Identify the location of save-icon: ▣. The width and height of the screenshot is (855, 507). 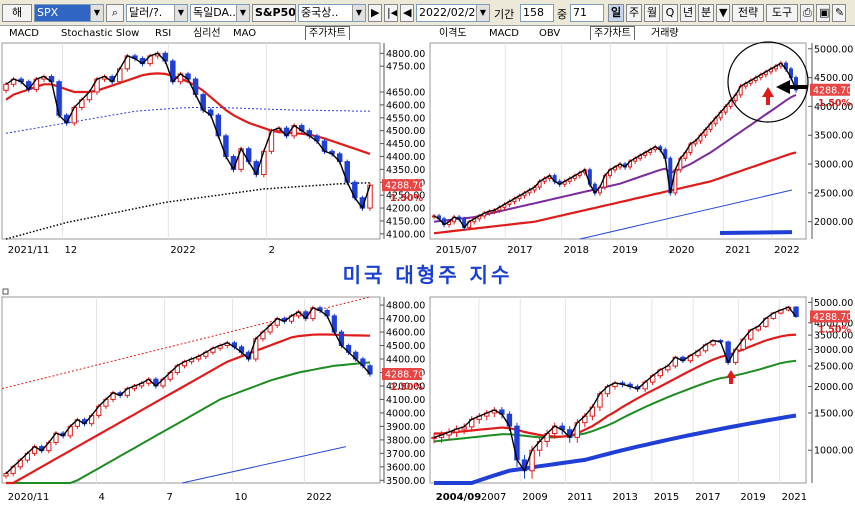
(823, 13).